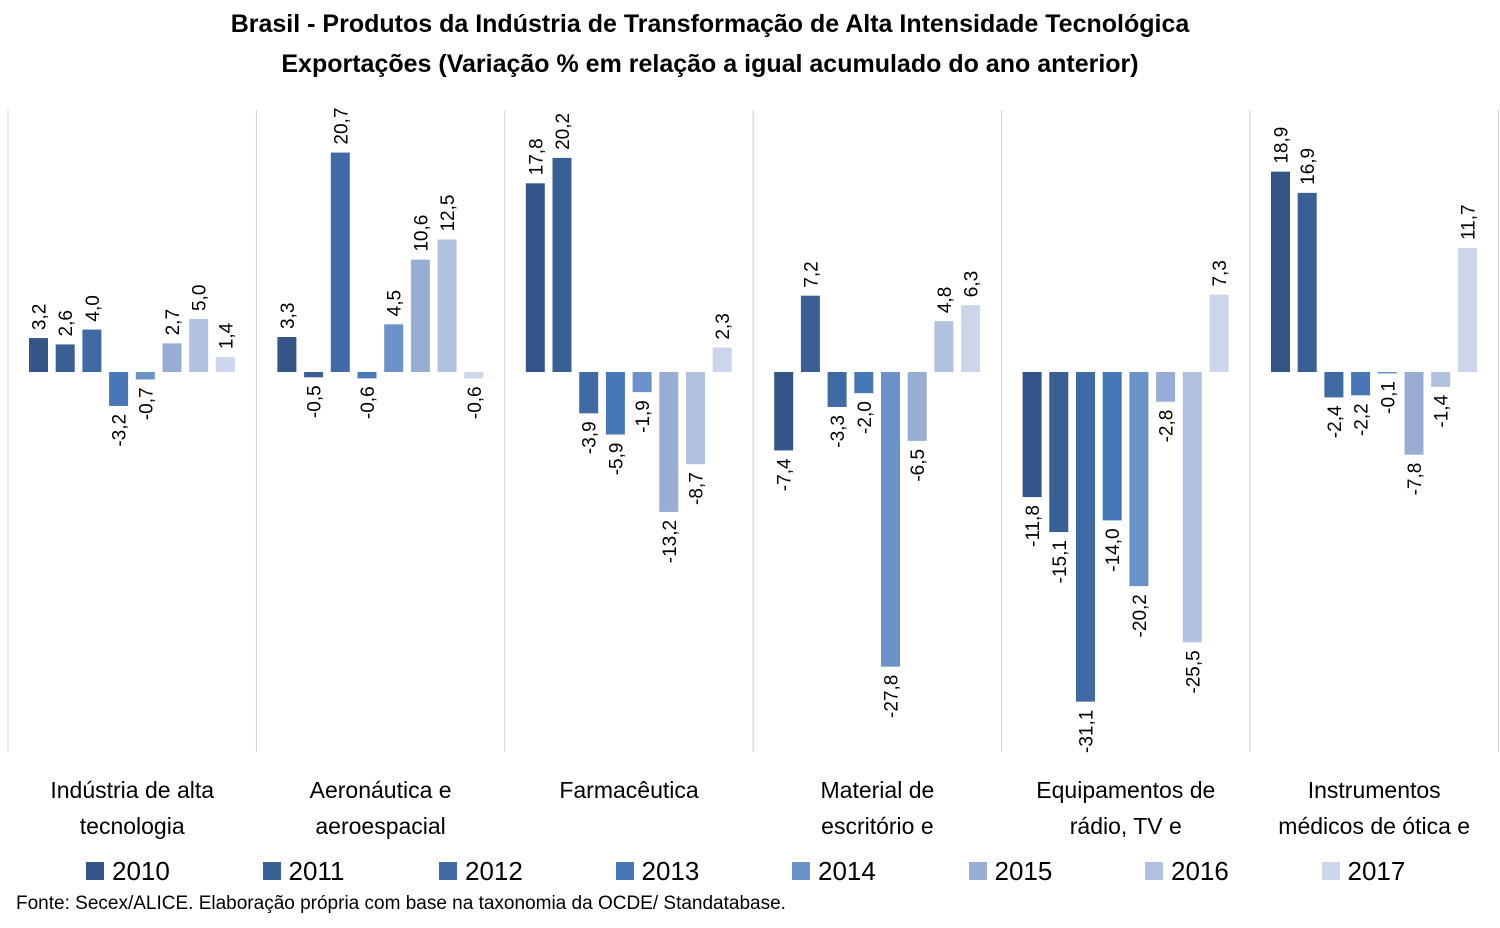 The image size is (1500, 928). Describe the element at coordinates (448, 213) in the screenshot. I see `value-label: 12,5` at that location.